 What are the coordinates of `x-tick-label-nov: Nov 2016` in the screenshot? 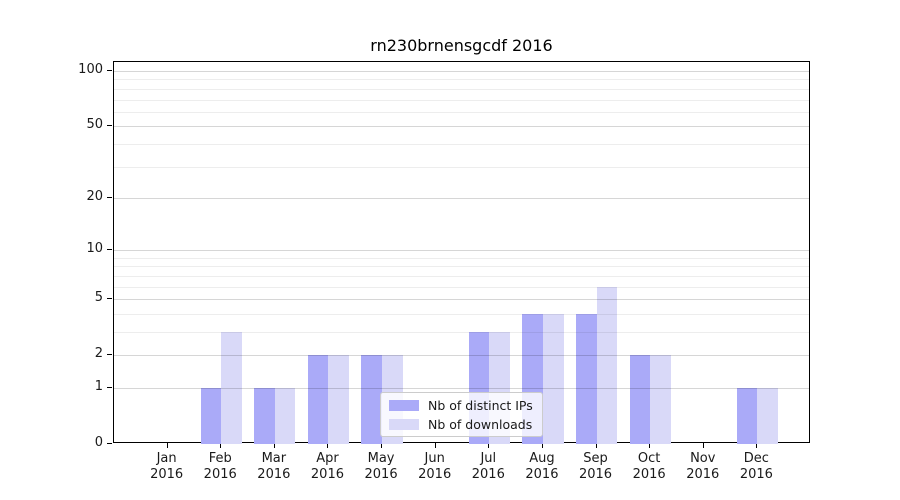 It's located at (703, 467).